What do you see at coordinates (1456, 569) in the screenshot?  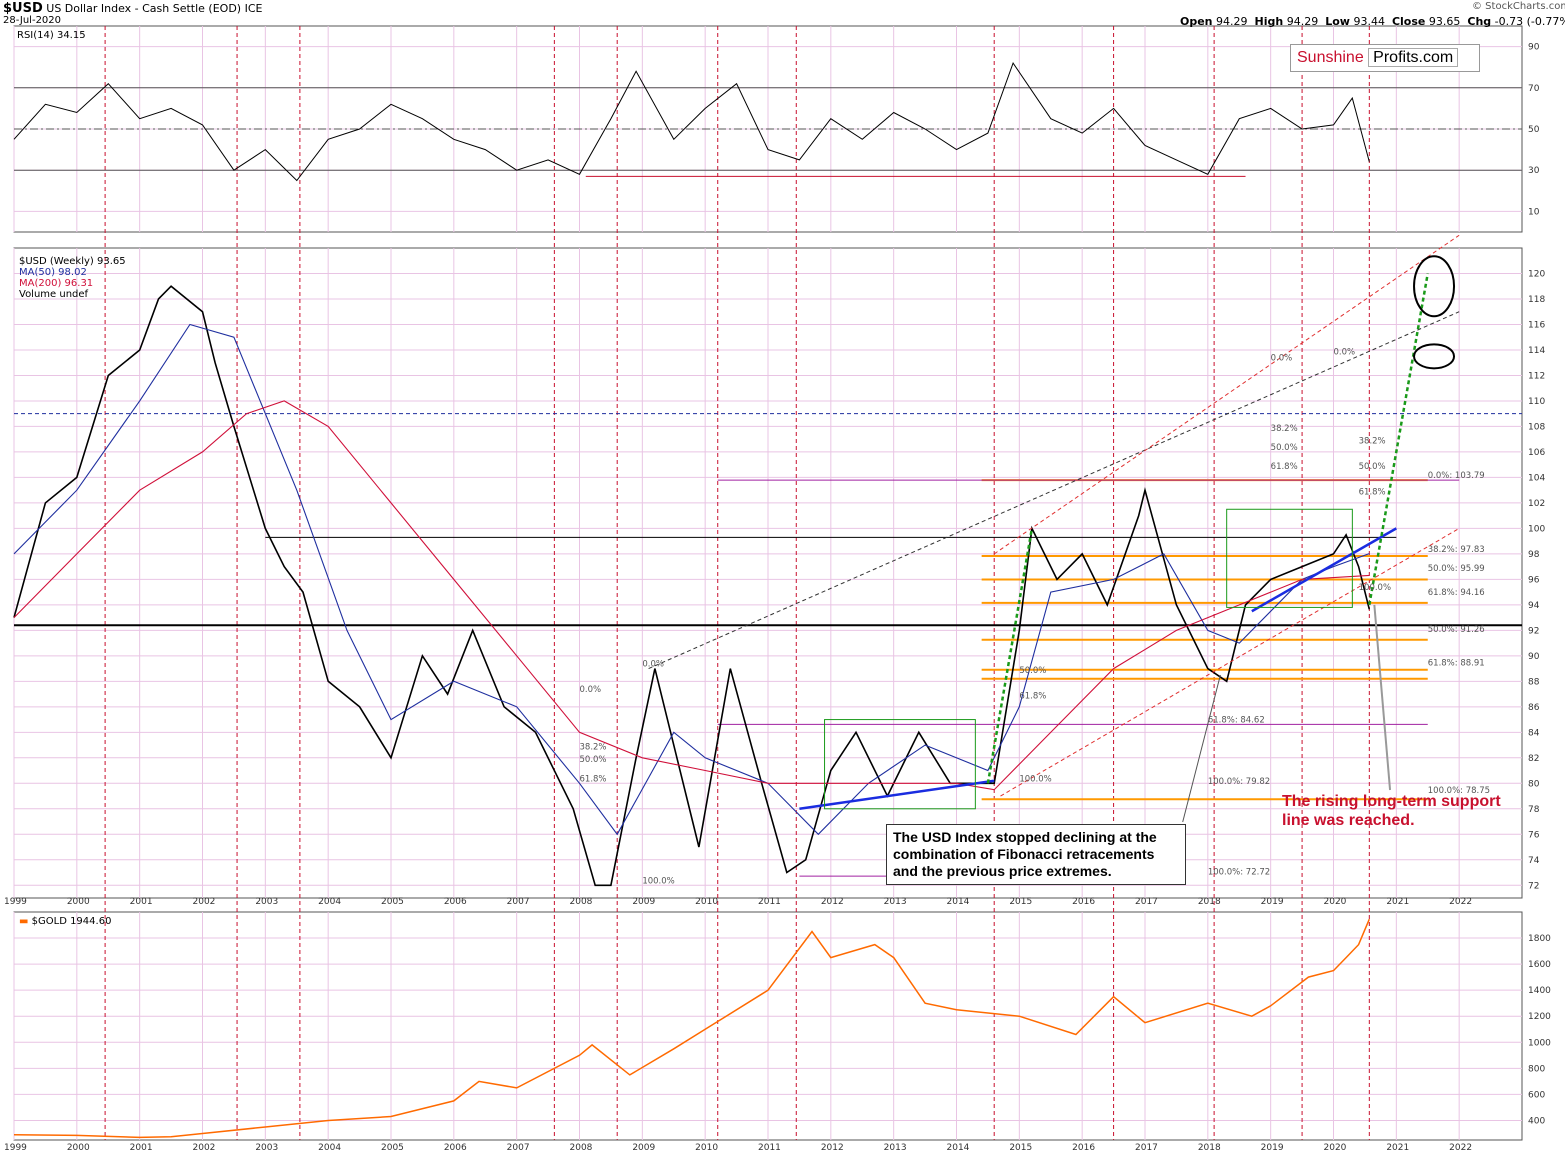 I see `fib-label: 50.0%: 95.99` at bounding box center [1456, 569].